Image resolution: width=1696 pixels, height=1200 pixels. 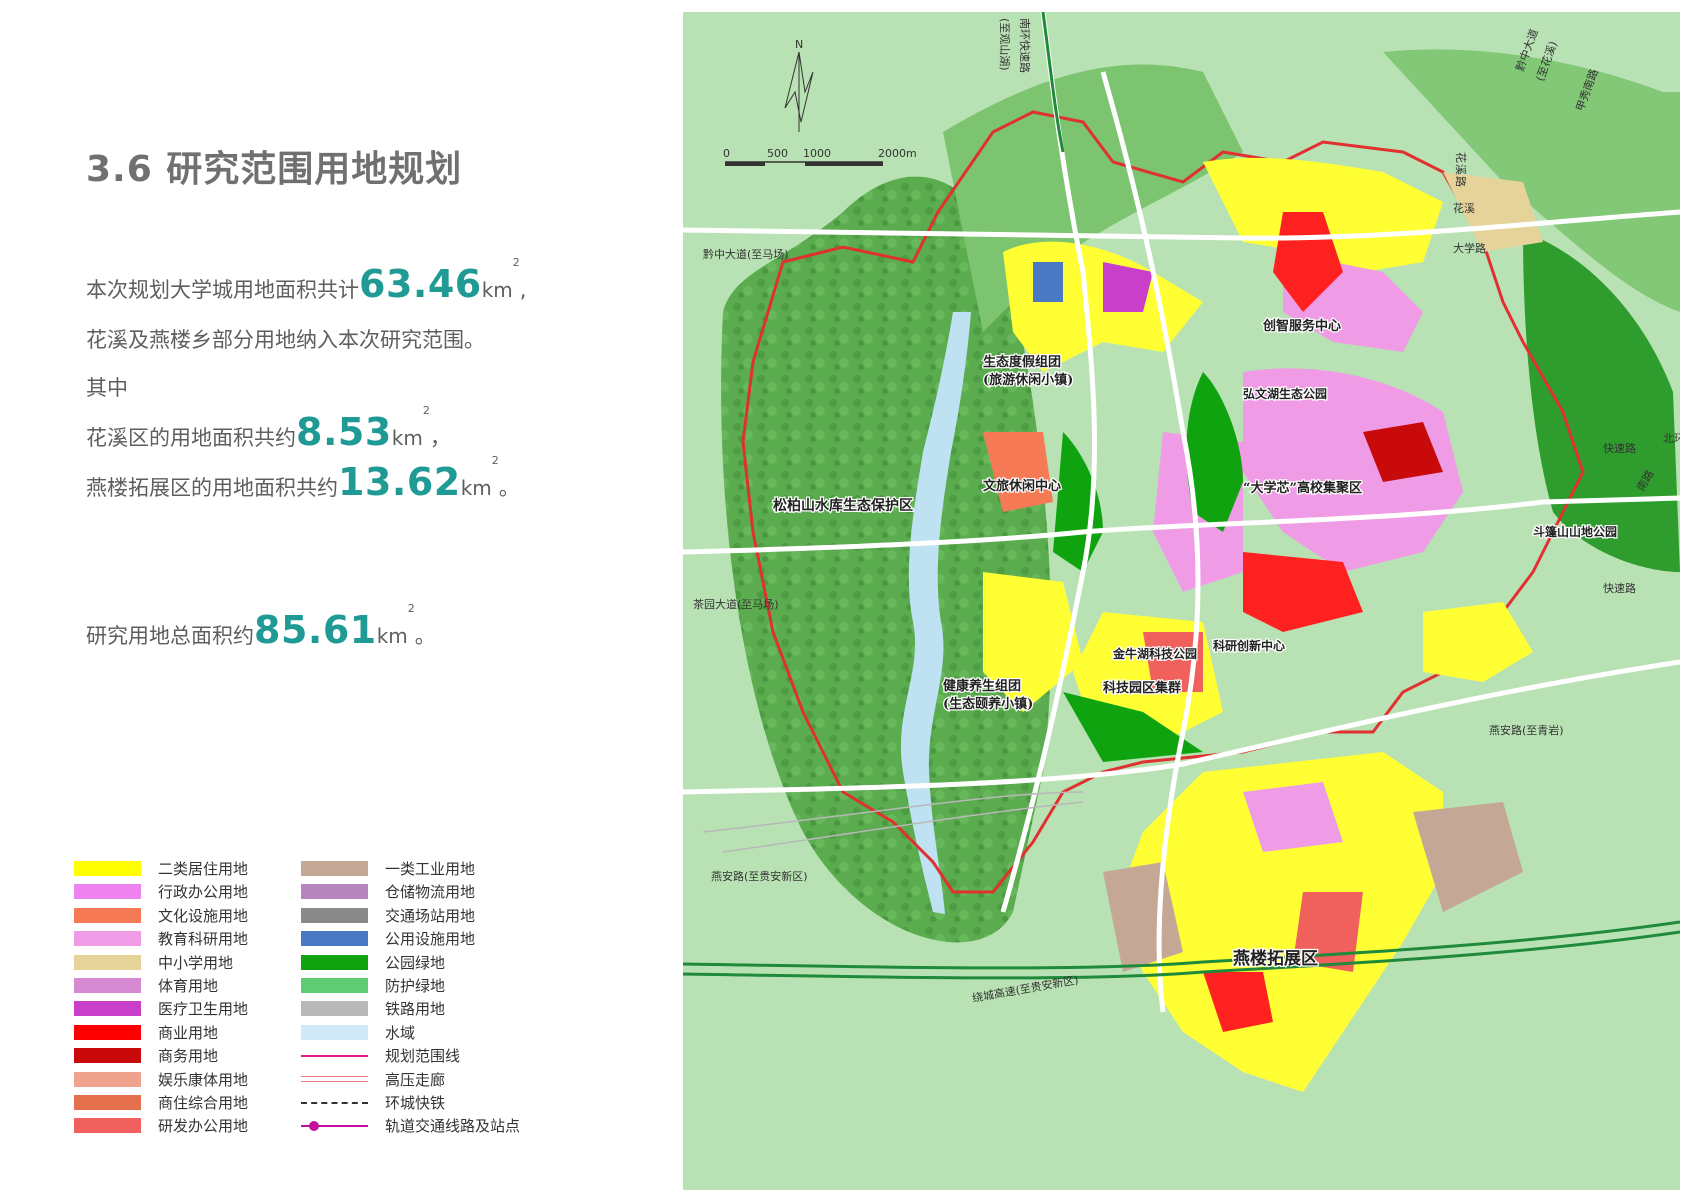 I want to click on legend-item: 商务用地, so click(x=189, y=1055).